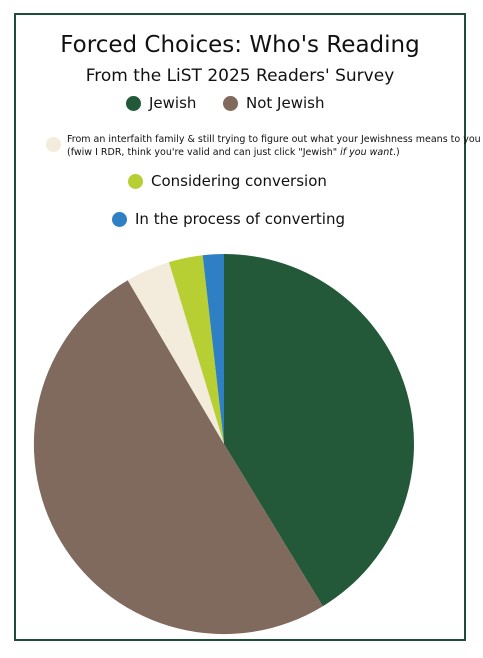 This screenshot has height=658, width=483. I want to click on legend-item-considering-conversion: Considering conversion, so click(227, 181).